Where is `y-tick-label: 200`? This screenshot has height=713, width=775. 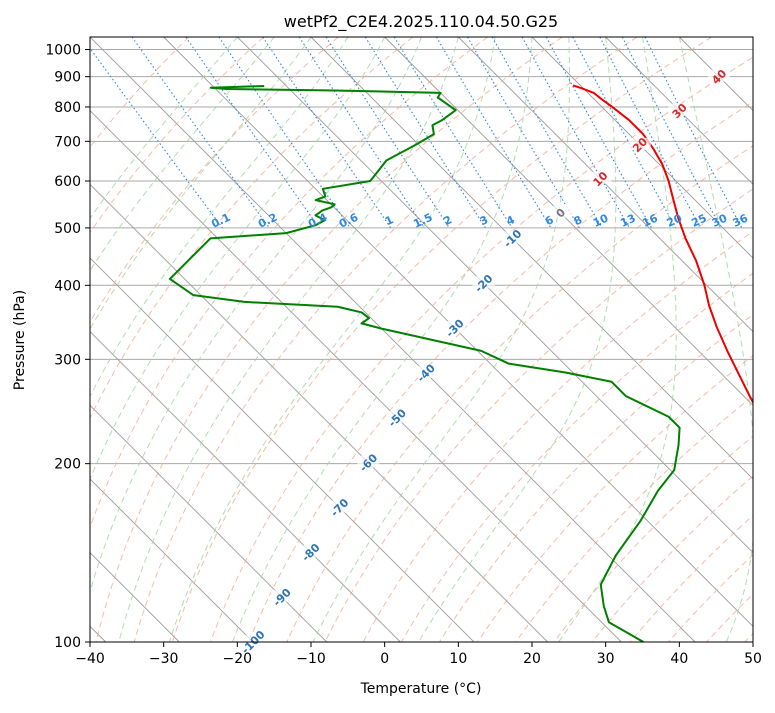 y-tick-label: 200 is located at coordinates (67, 465).